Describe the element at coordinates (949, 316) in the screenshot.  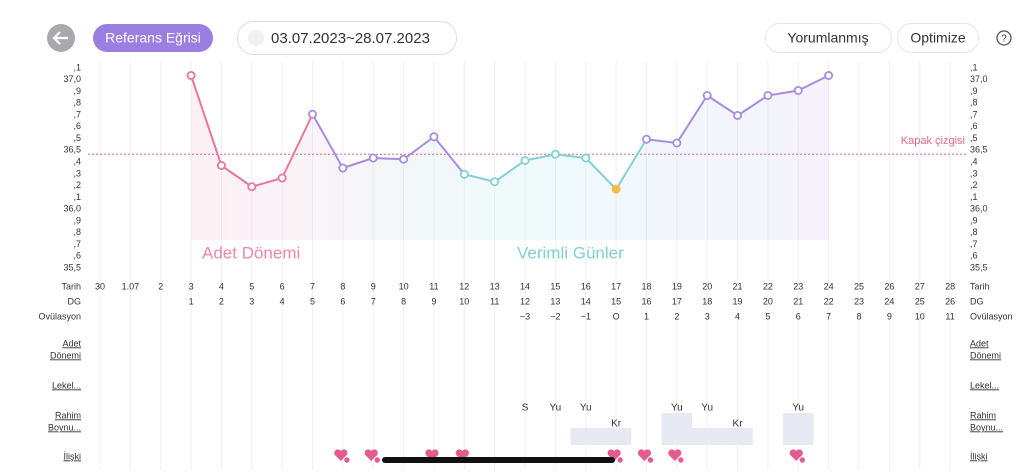
I see `cell-ovulation_days: 11` at that location.